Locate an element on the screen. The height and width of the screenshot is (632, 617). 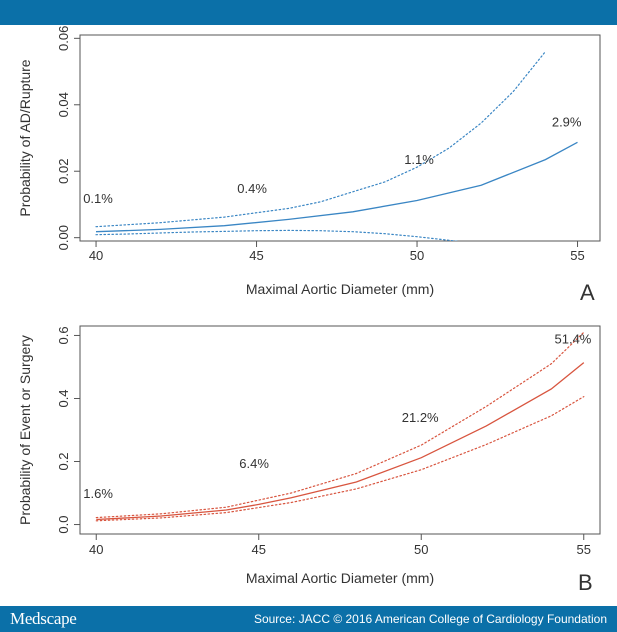
y-tick-label: 0.6 is located at coordinates (63, 335).